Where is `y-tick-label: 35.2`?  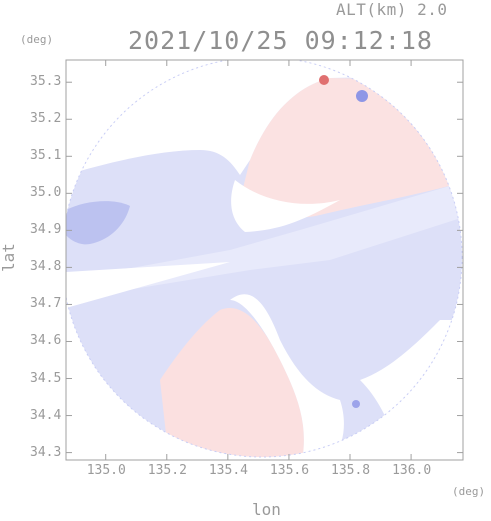 y-tick-label: 35.2 is located at coordinates (46, 119).